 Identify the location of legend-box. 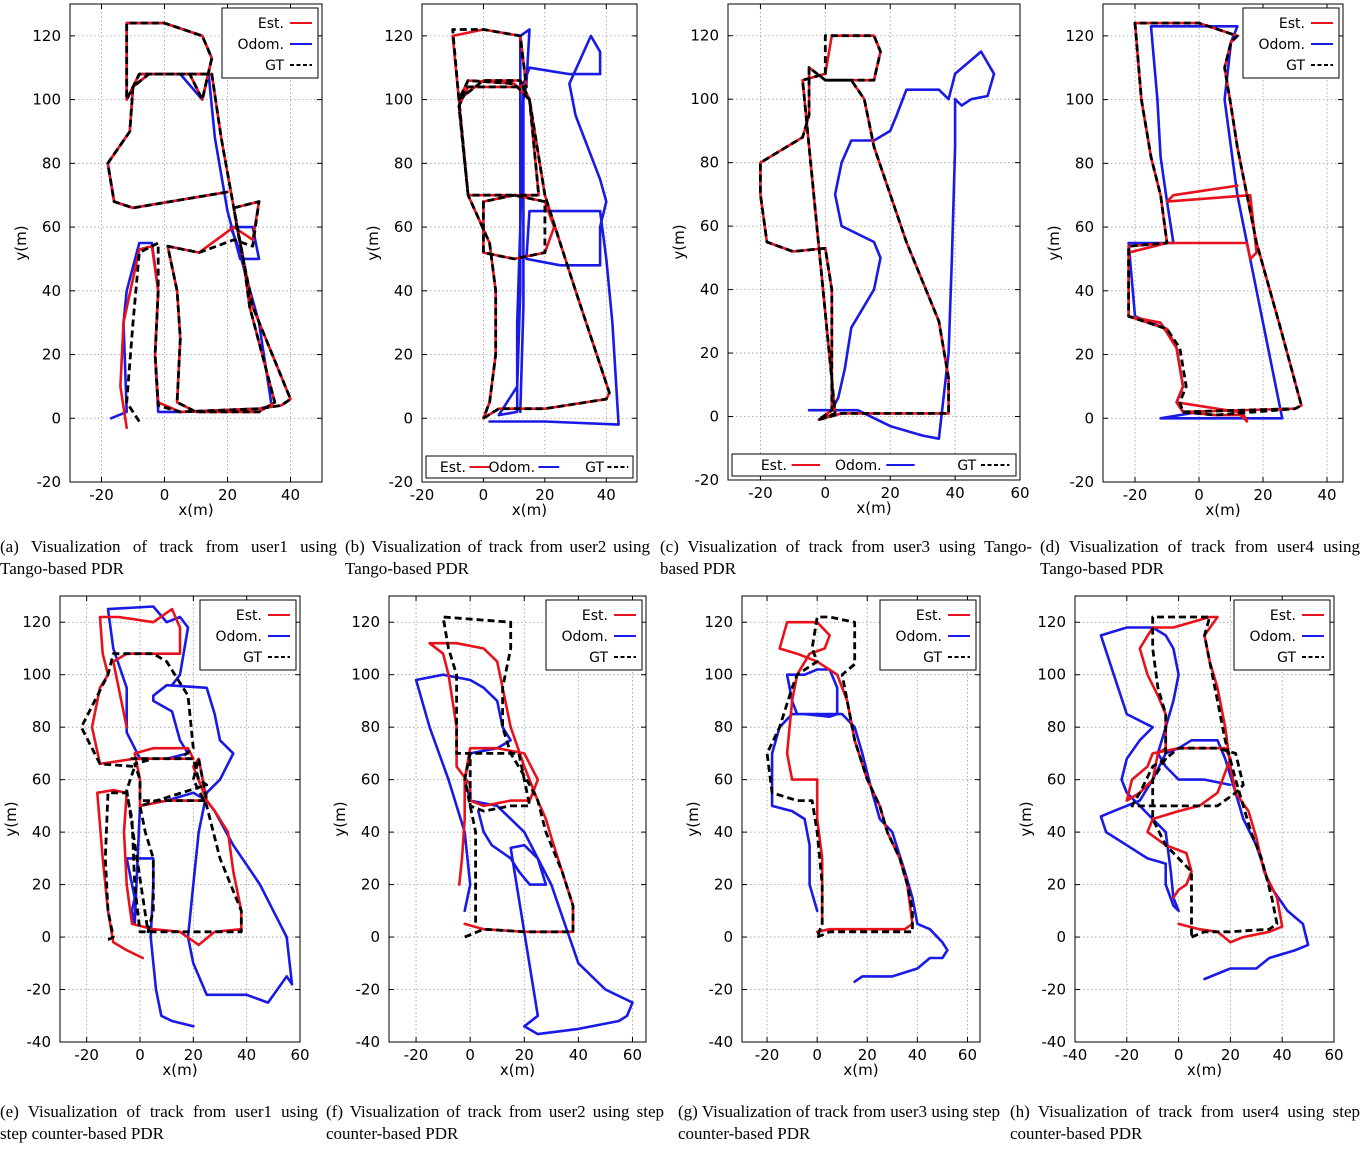
(874, 465).